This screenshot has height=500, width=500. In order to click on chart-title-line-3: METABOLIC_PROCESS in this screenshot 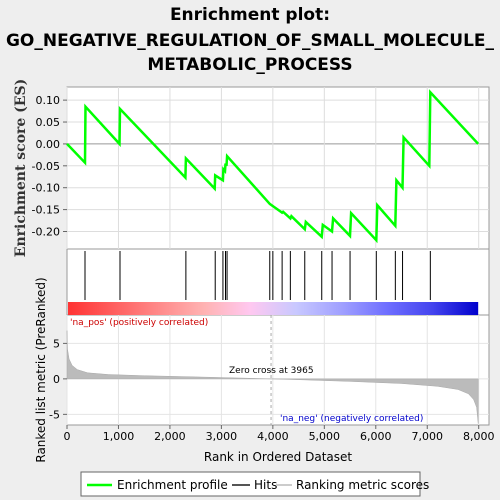, I will do `click(249, 65)`.